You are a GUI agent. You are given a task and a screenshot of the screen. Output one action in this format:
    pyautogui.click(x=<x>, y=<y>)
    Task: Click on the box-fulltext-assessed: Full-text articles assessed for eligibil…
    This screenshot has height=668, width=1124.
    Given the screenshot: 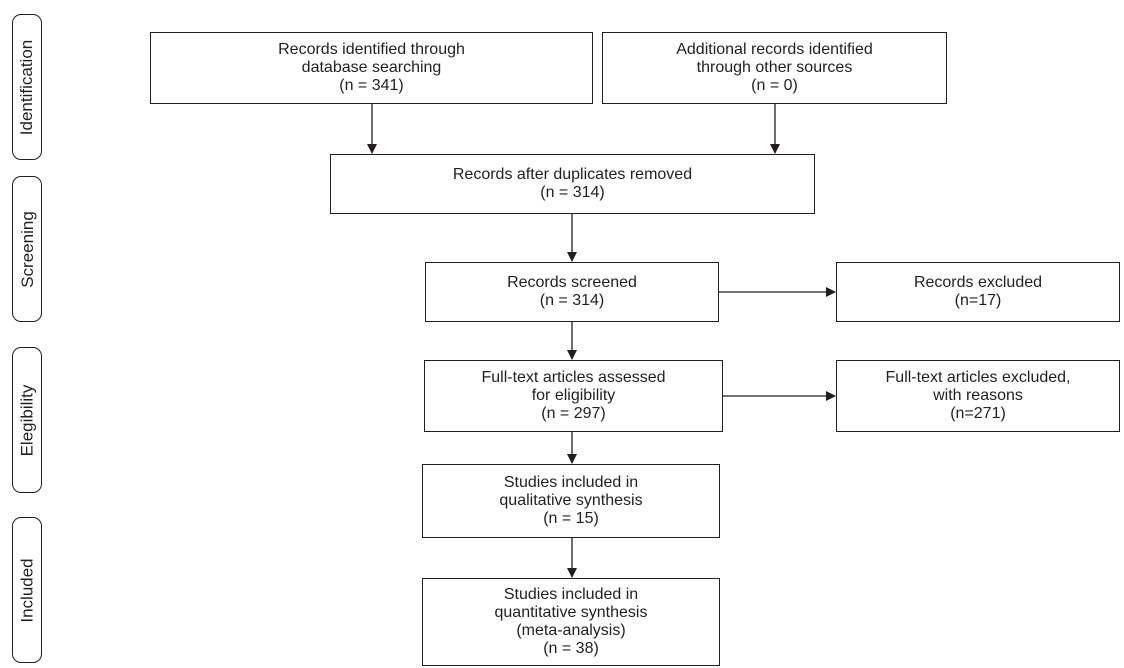 What is the action you would take?
    pyautogui.click(x=573, y=396)
    